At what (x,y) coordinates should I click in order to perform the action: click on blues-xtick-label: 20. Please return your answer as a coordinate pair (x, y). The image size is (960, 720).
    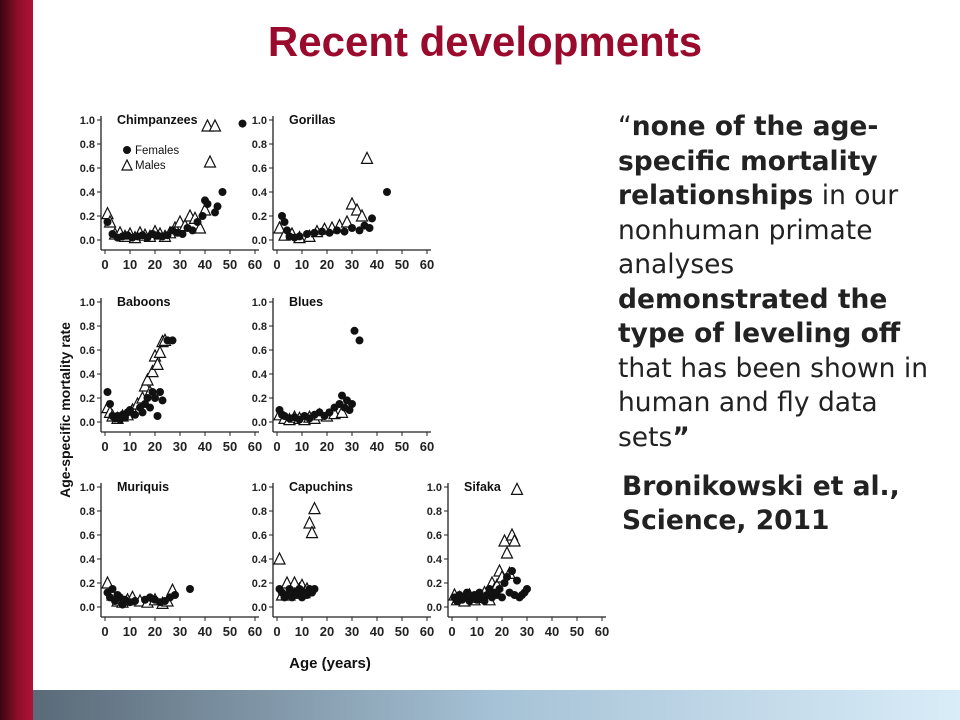
    Looking at the image, I should click on (327, 446).